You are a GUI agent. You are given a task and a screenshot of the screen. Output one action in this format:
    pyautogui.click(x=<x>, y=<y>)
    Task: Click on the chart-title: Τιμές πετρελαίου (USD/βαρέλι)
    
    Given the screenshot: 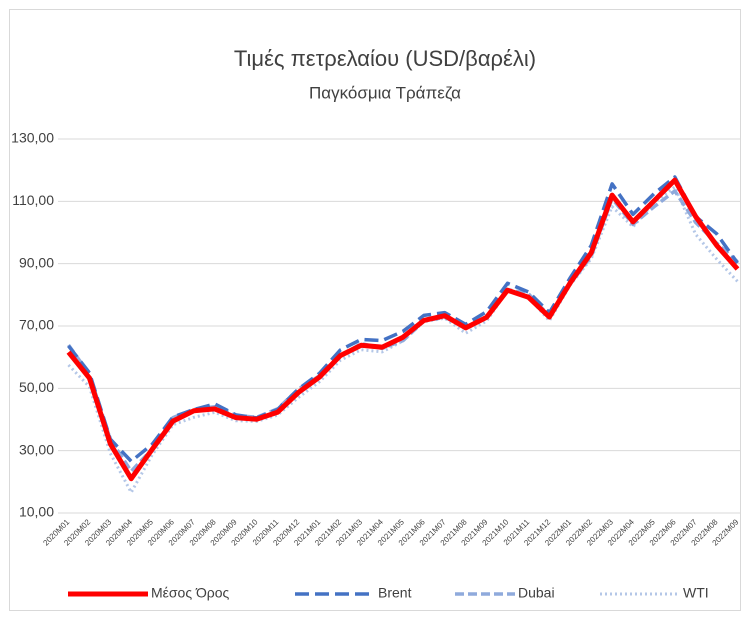 What is the action you would take?
    pyautogui.click(x=385, y=58)
    